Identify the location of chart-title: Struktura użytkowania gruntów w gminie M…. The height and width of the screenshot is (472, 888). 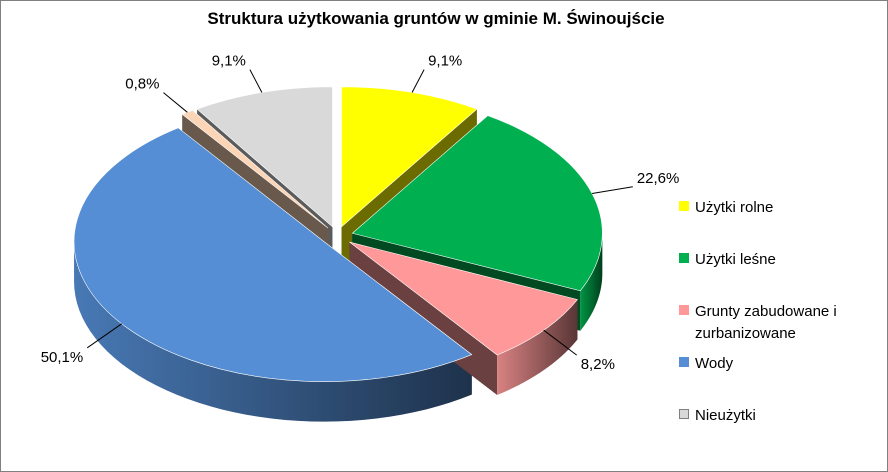
(436, 18).